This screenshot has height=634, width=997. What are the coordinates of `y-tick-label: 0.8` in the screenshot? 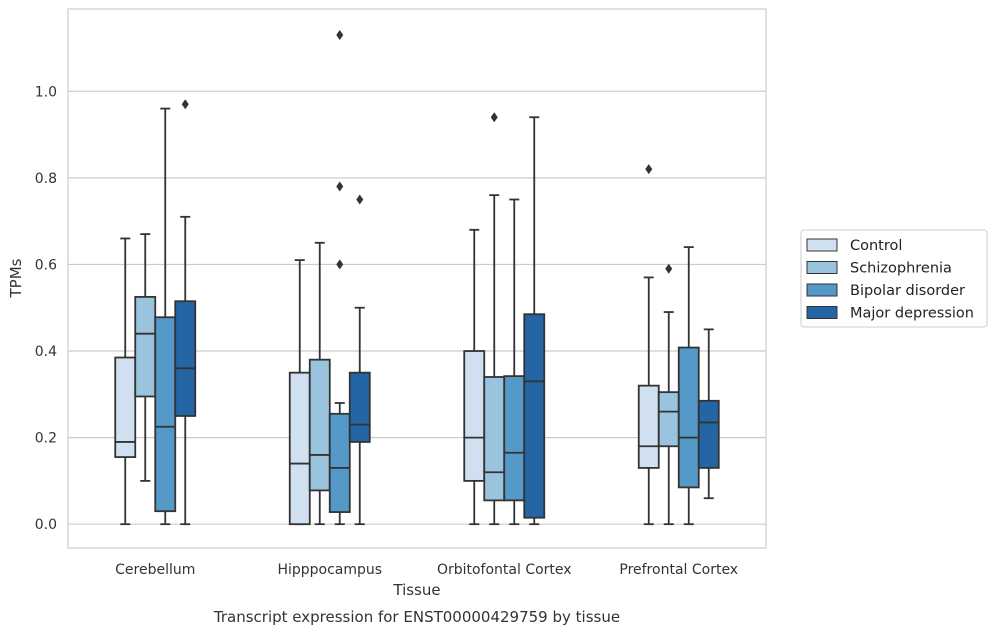 It's located at (46, 179).